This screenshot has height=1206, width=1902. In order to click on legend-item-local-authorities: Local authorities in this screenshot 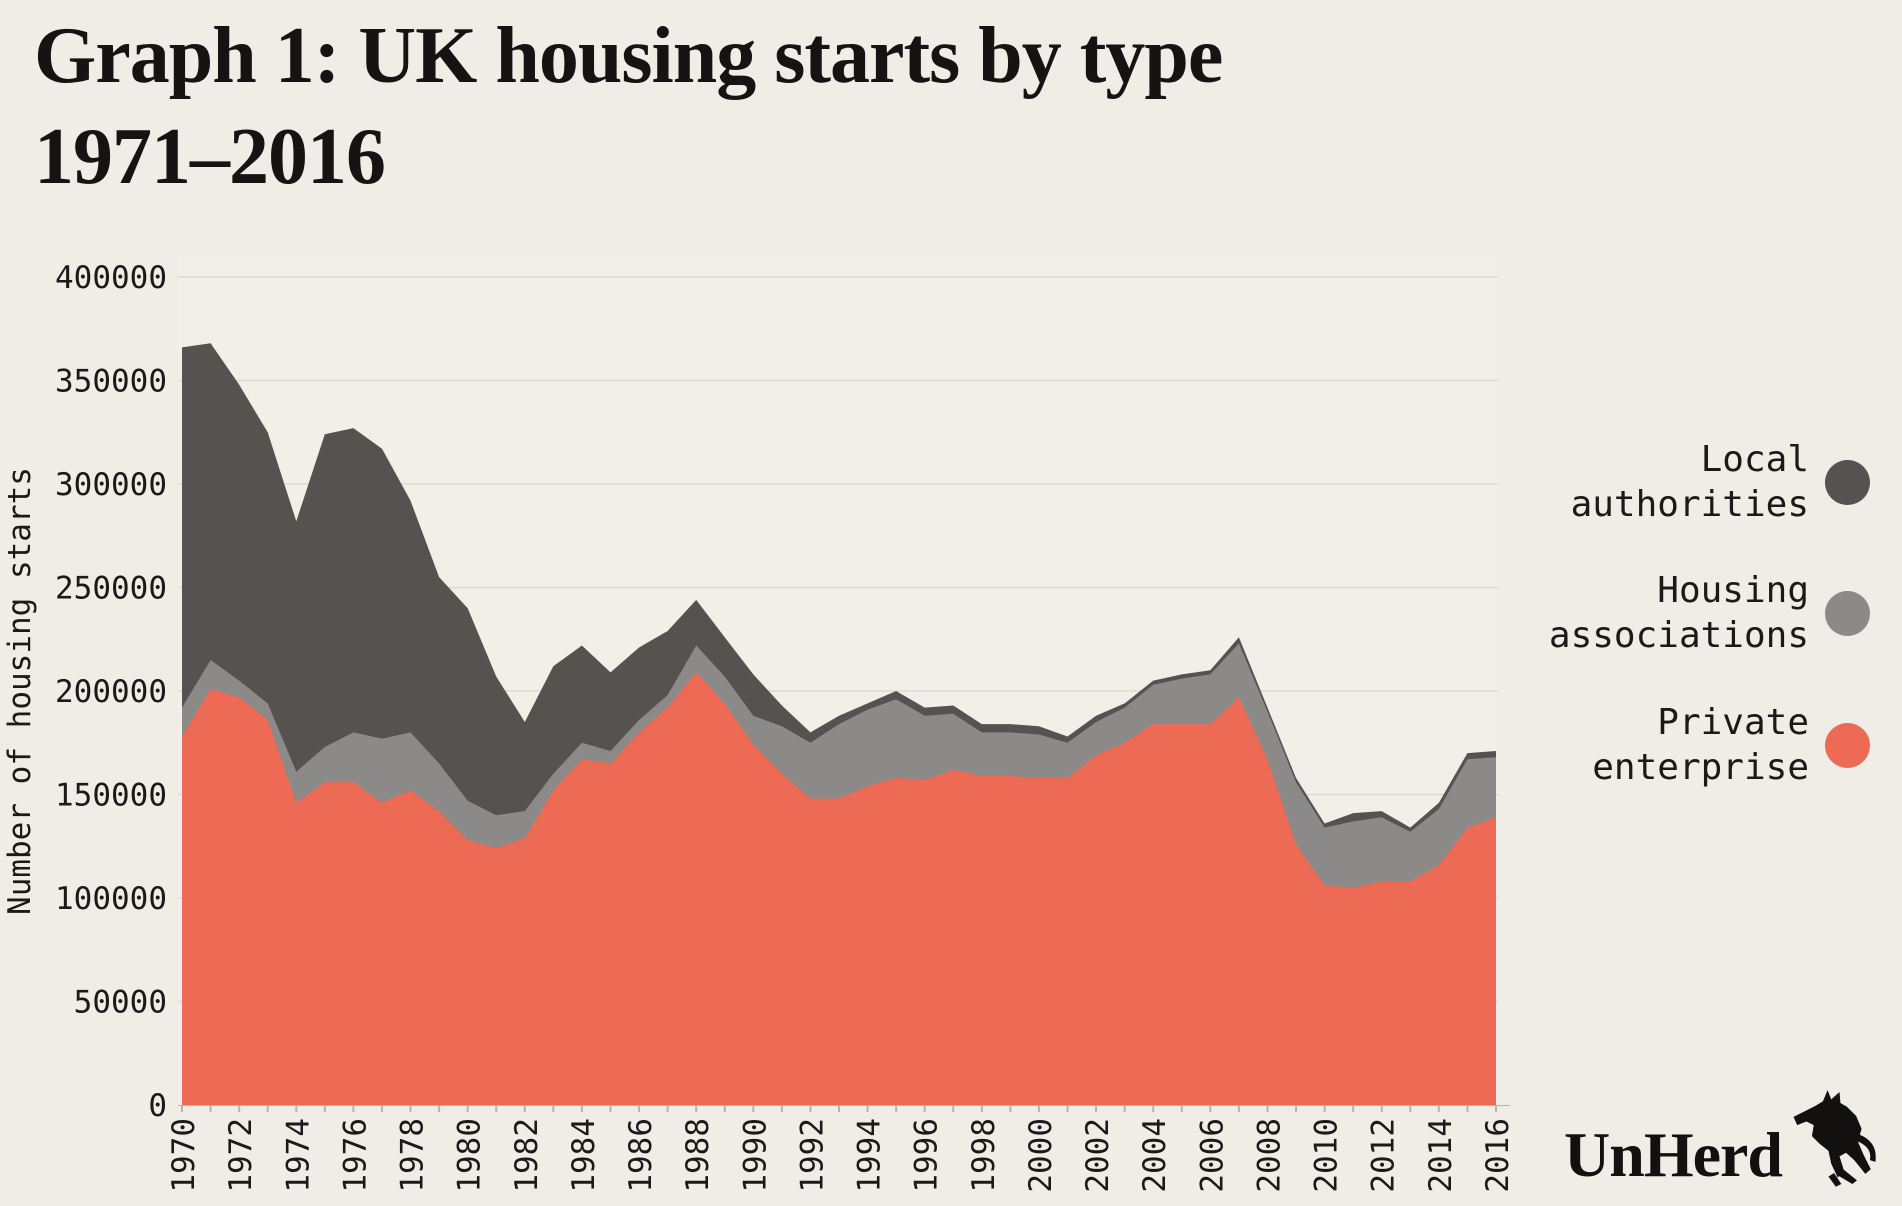, I will do `click(1660, 482)`.